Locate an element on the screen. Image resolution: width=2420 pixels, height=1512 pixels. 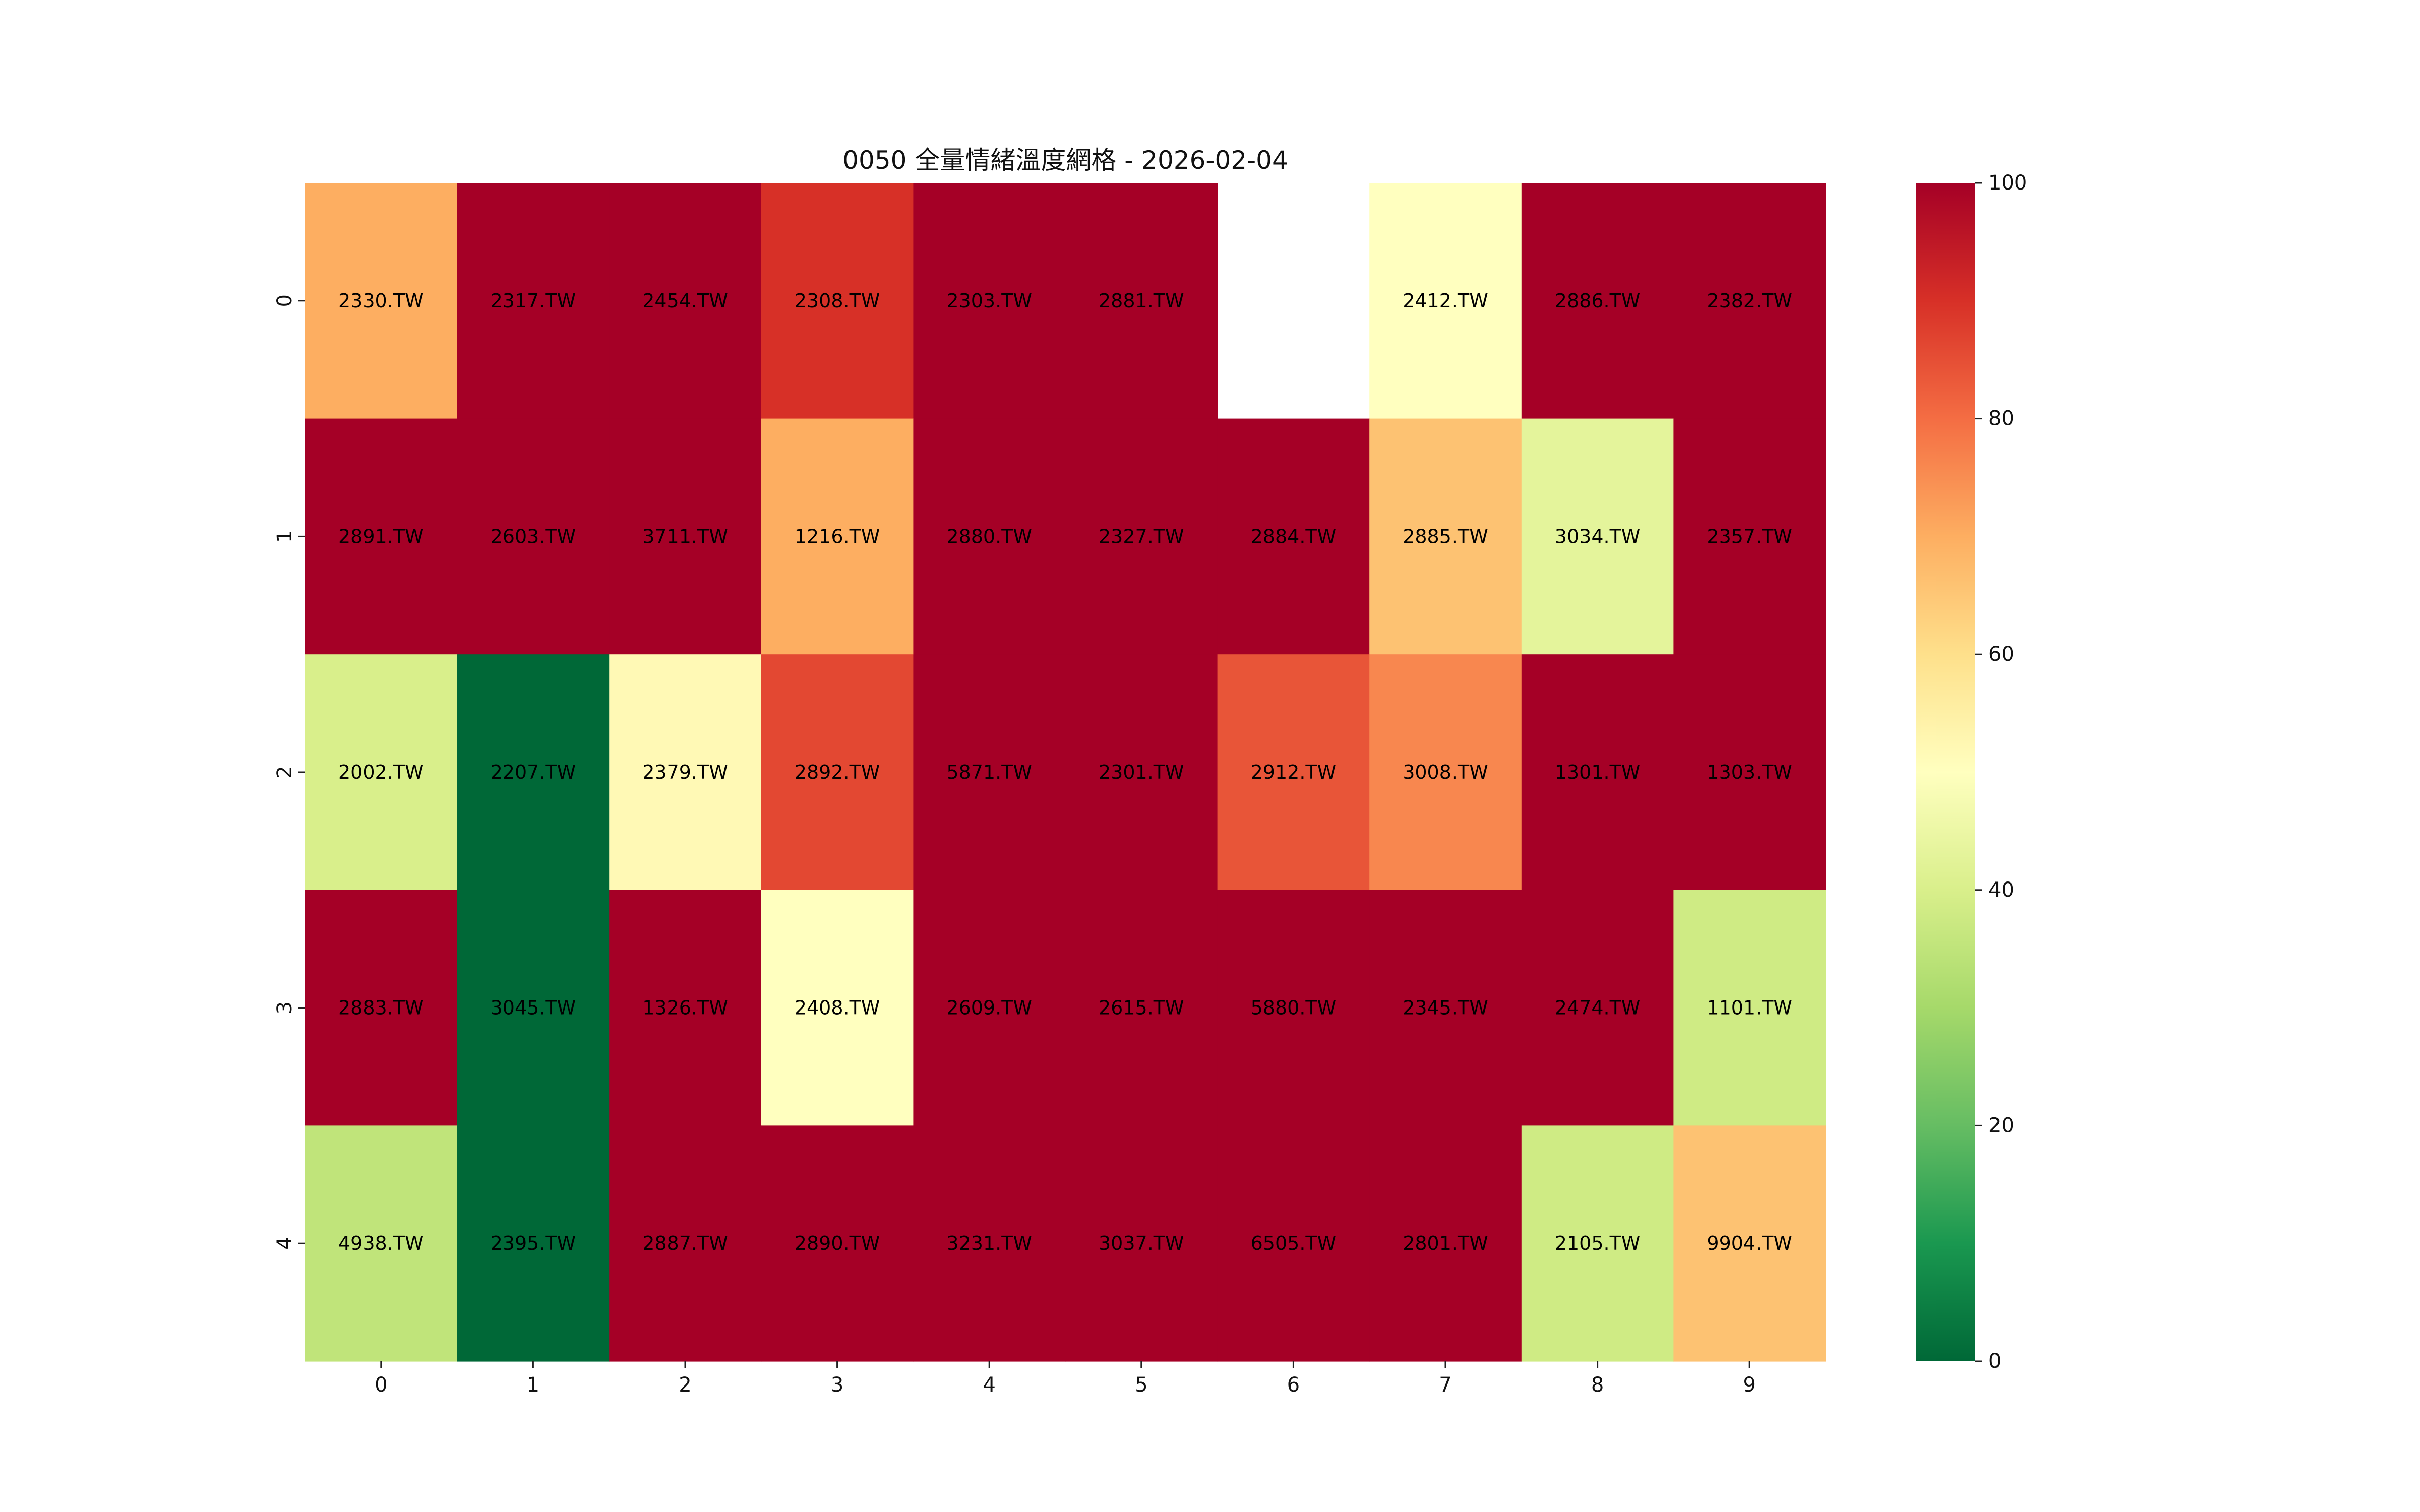
cell-label: 2884.TW is located at coordinates (1294, 536).